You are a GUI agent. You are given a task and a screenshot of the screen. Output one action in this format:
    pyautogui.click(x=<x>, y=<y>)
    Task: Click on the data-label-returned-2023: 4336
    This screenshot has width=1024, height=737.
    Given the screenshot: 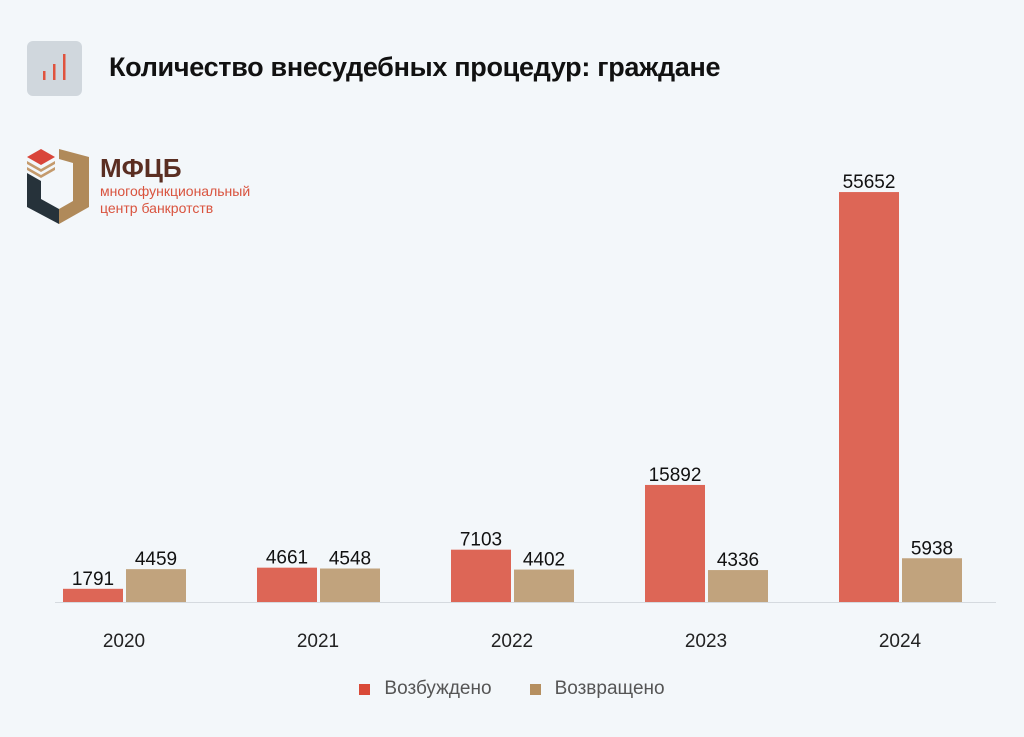 What is the action you would take?
    pyautogui.click(x=738, y=560)
    